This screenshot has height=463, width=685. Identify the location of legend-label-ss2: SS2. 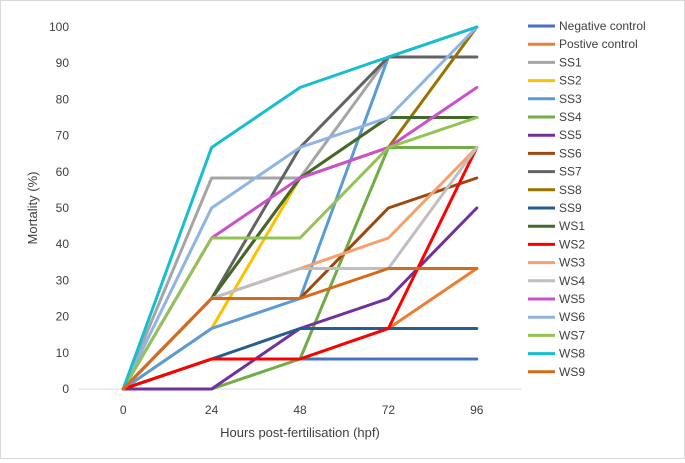
(570, 81).